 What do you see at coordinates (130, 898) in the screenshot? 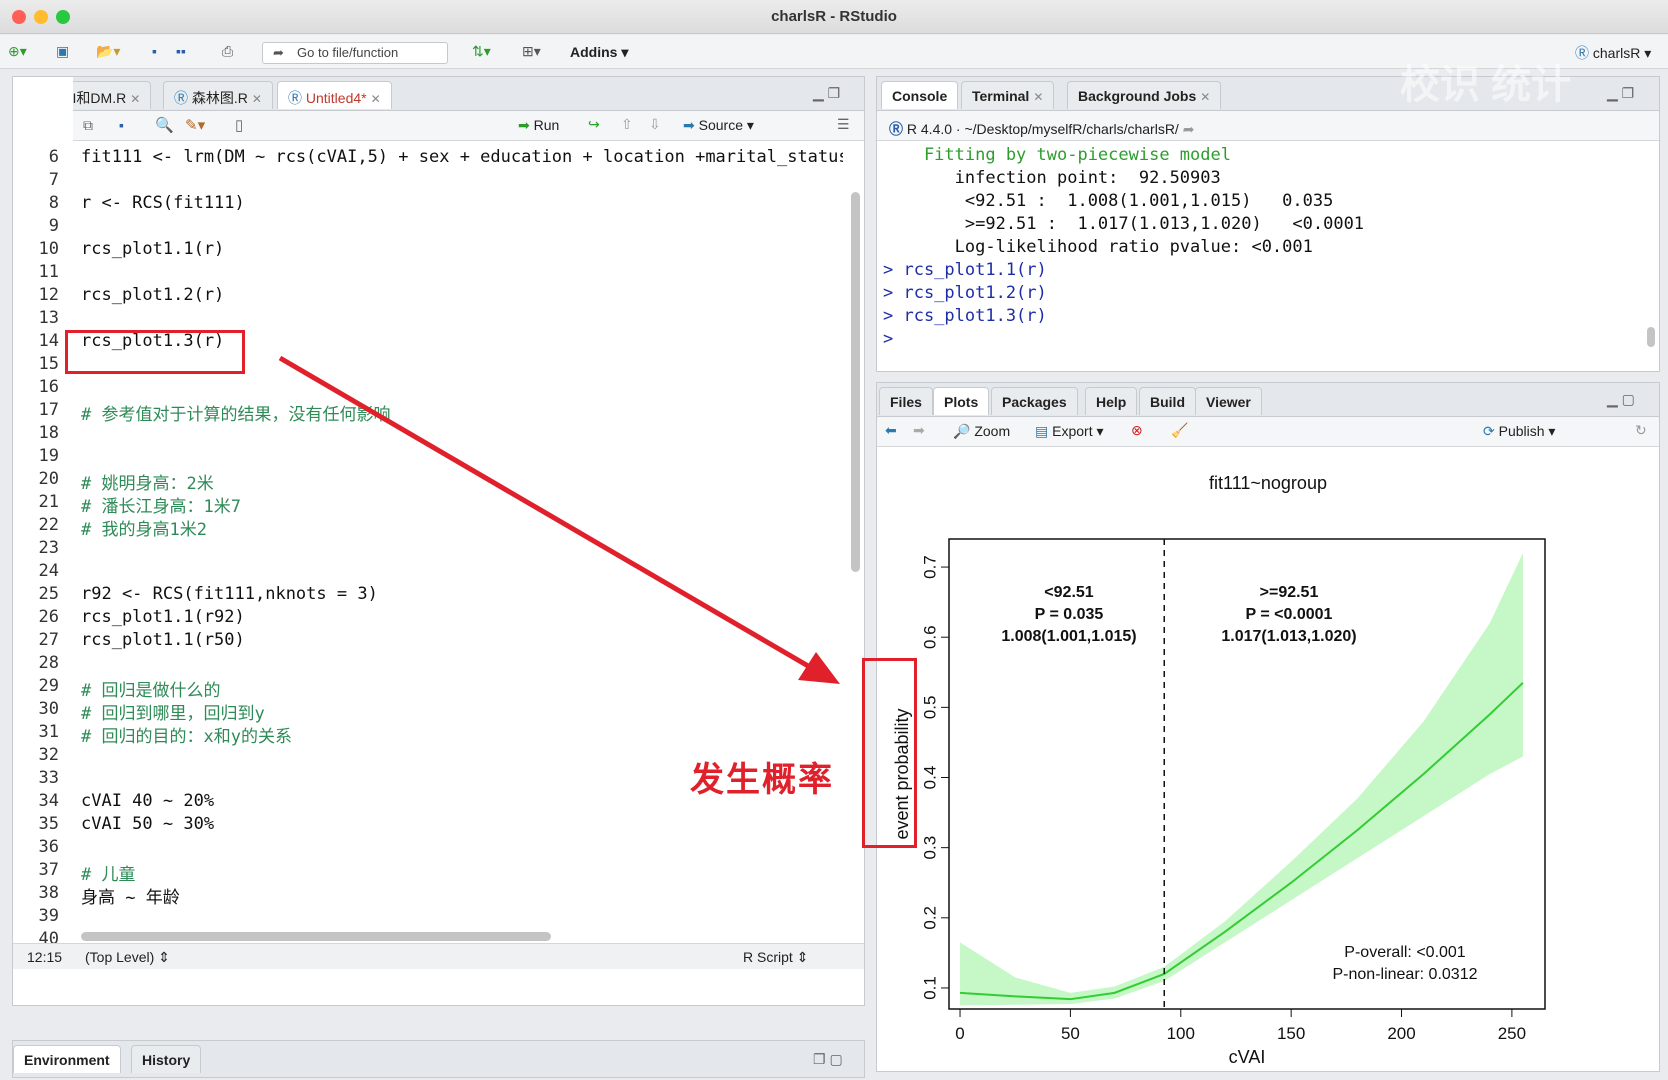
I see `code-line: 身高 ~ 年龄` at bounding box center [130, 898].